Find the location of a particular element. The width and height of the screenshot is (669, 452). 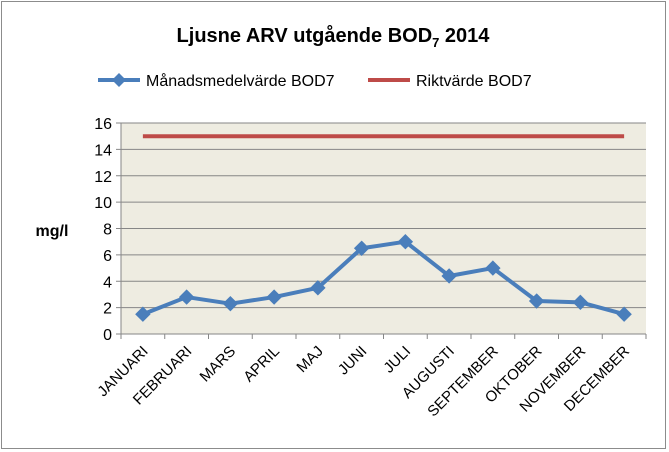

legend-label: Månadsmedelvärde BOD7 is located at coordinates (240, 81).